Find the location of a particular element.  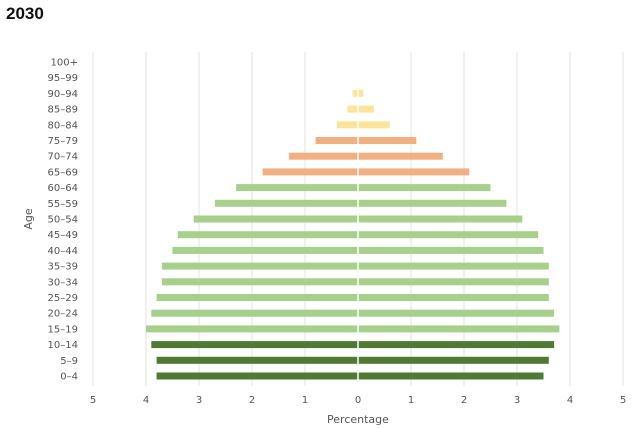

y-tick-label: 15–19 is located at coordinates (63, 329).